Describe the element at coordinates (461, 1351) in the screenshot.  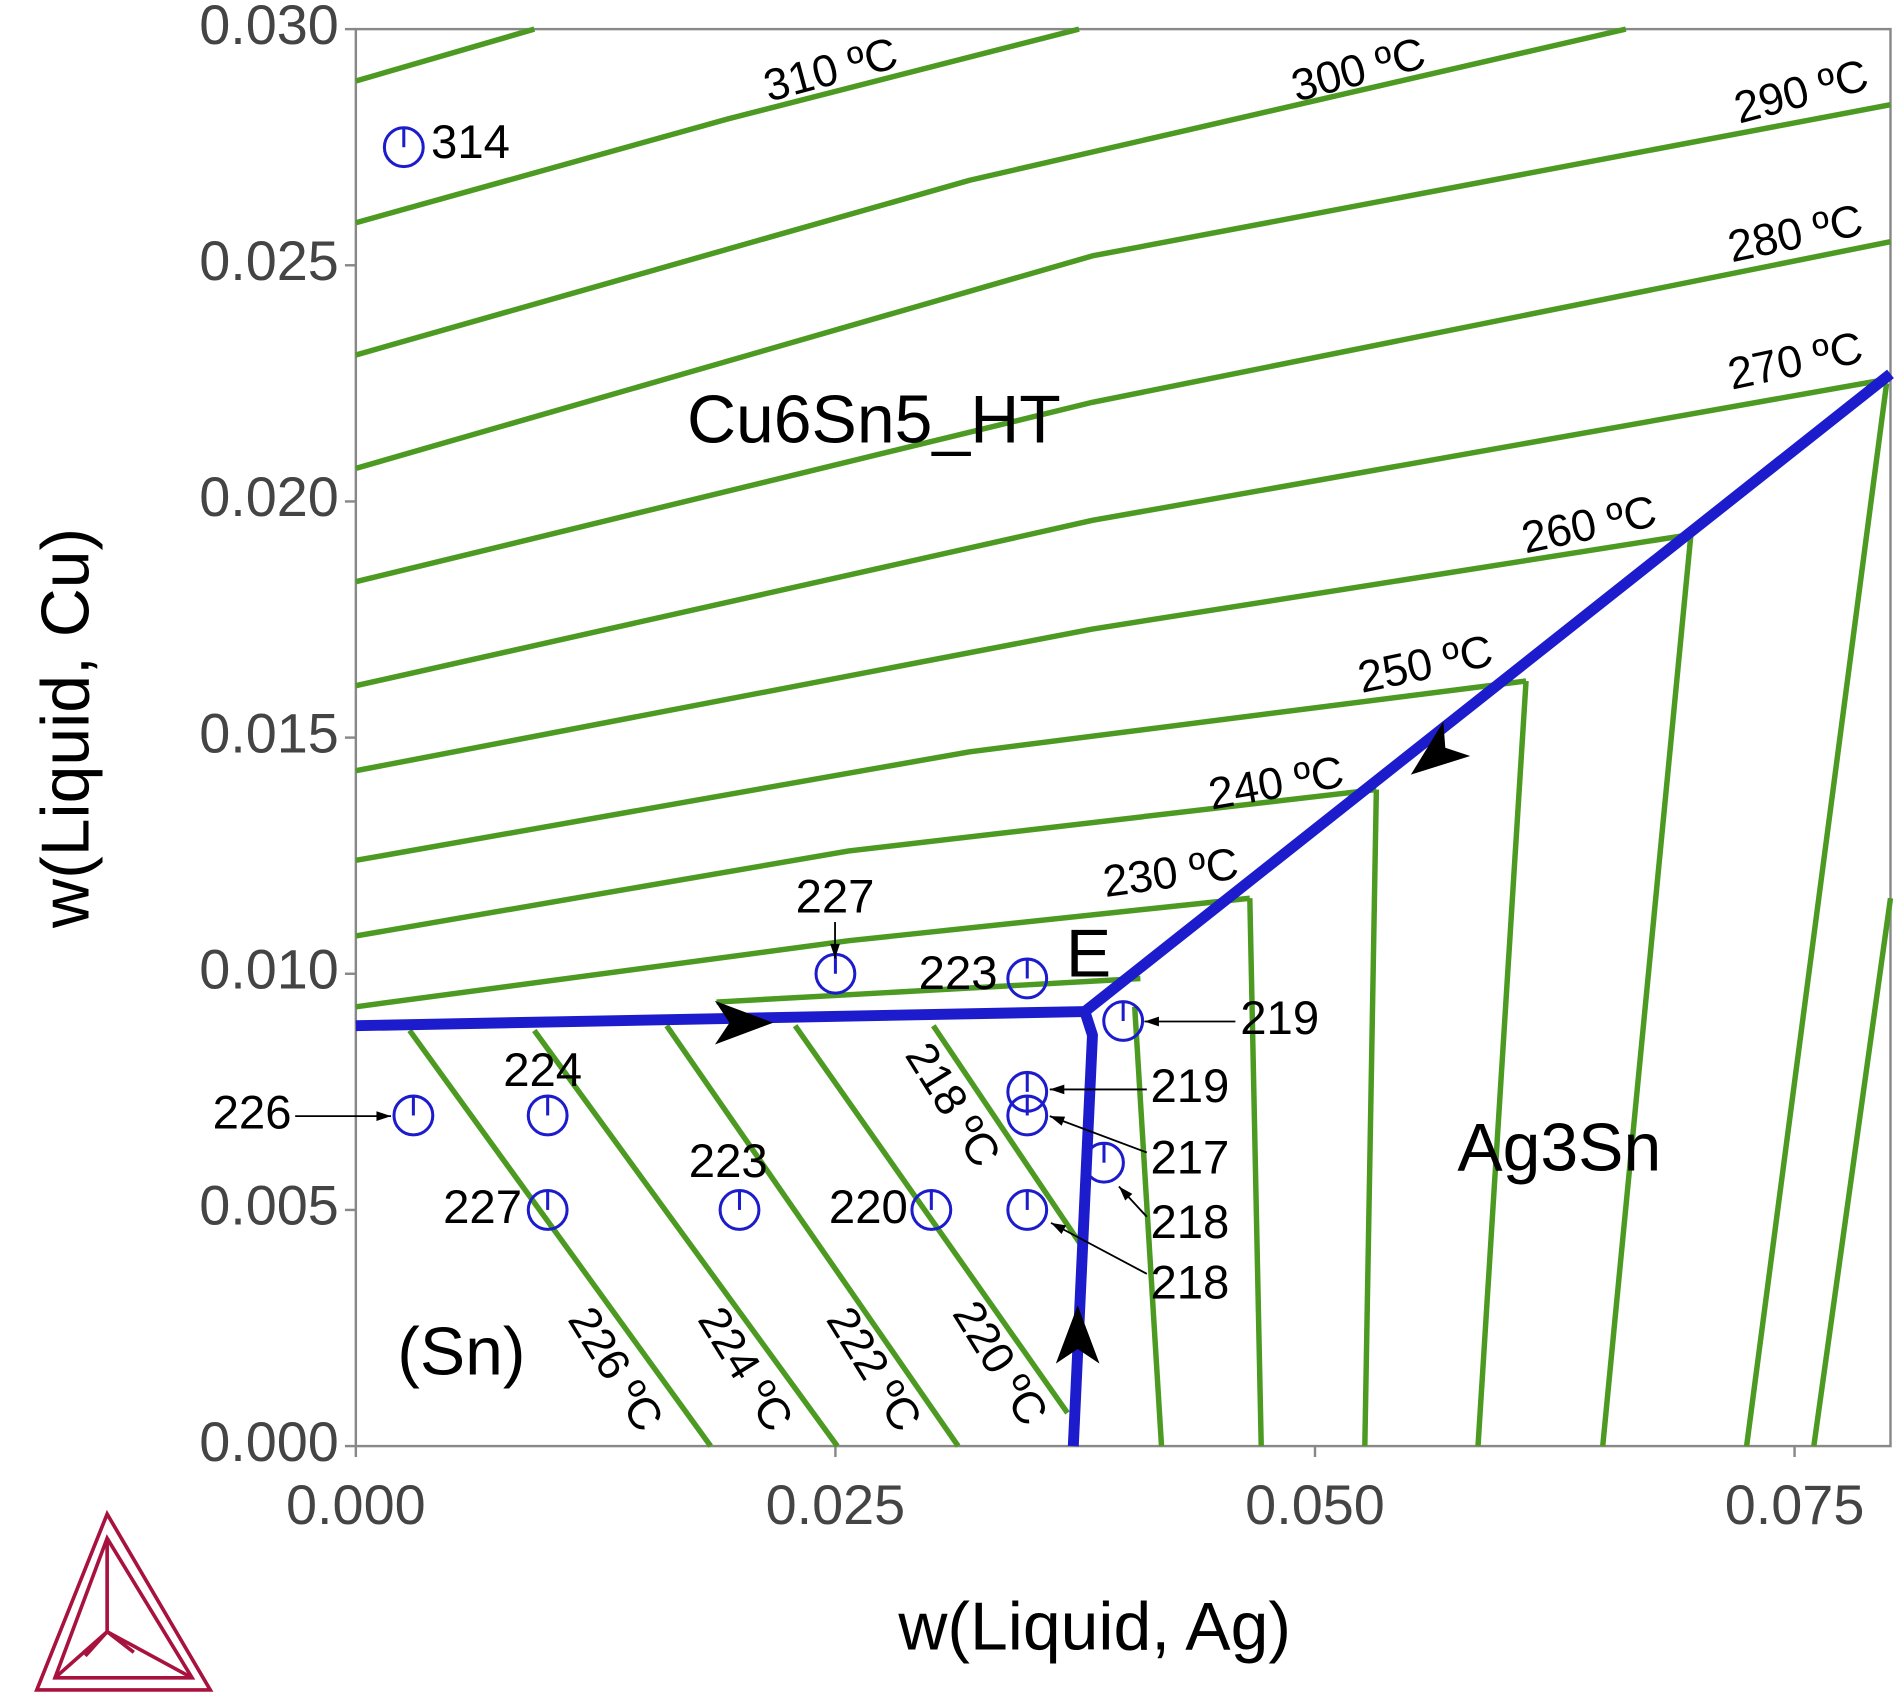
I see `region-label: (Sn)` at that location.